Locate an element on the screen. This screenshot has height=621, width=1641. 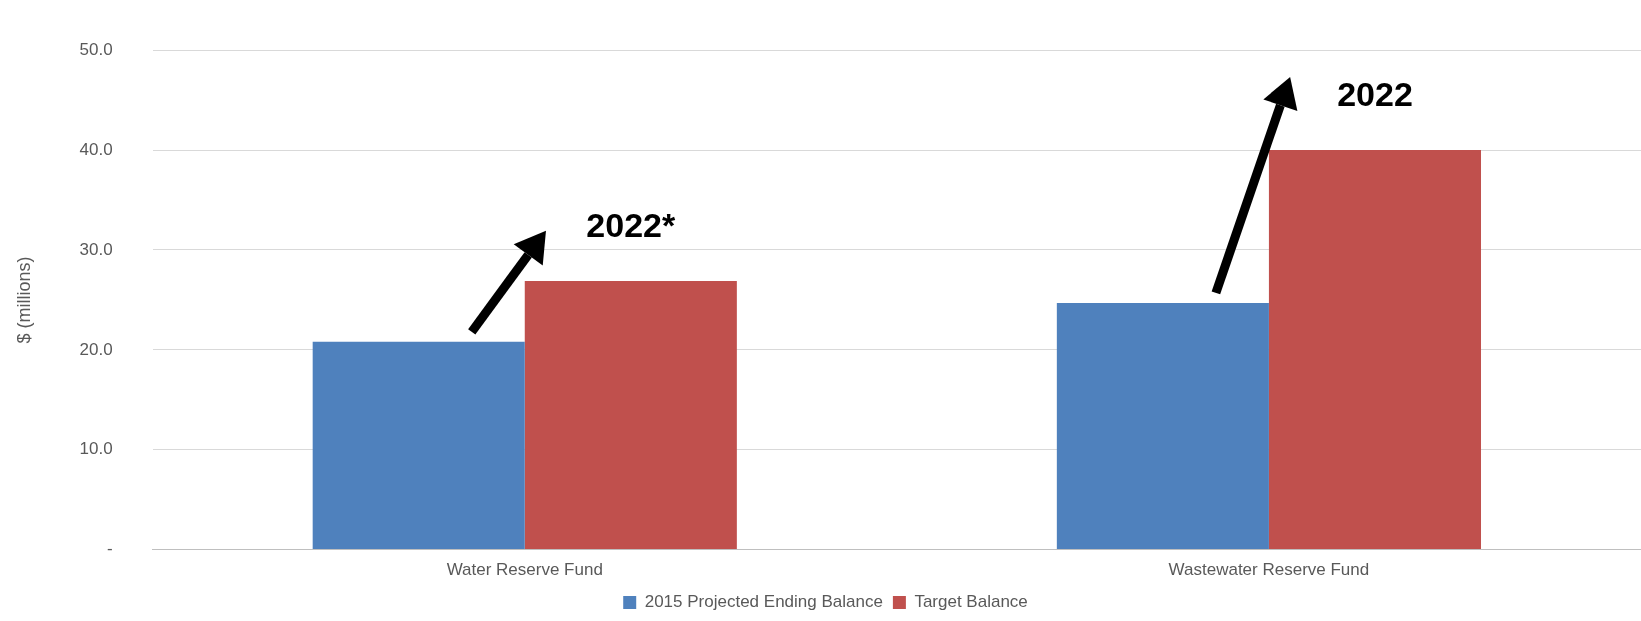
legend-label: 2015 Projected Ending Balance is located at coordinates (763, 602).